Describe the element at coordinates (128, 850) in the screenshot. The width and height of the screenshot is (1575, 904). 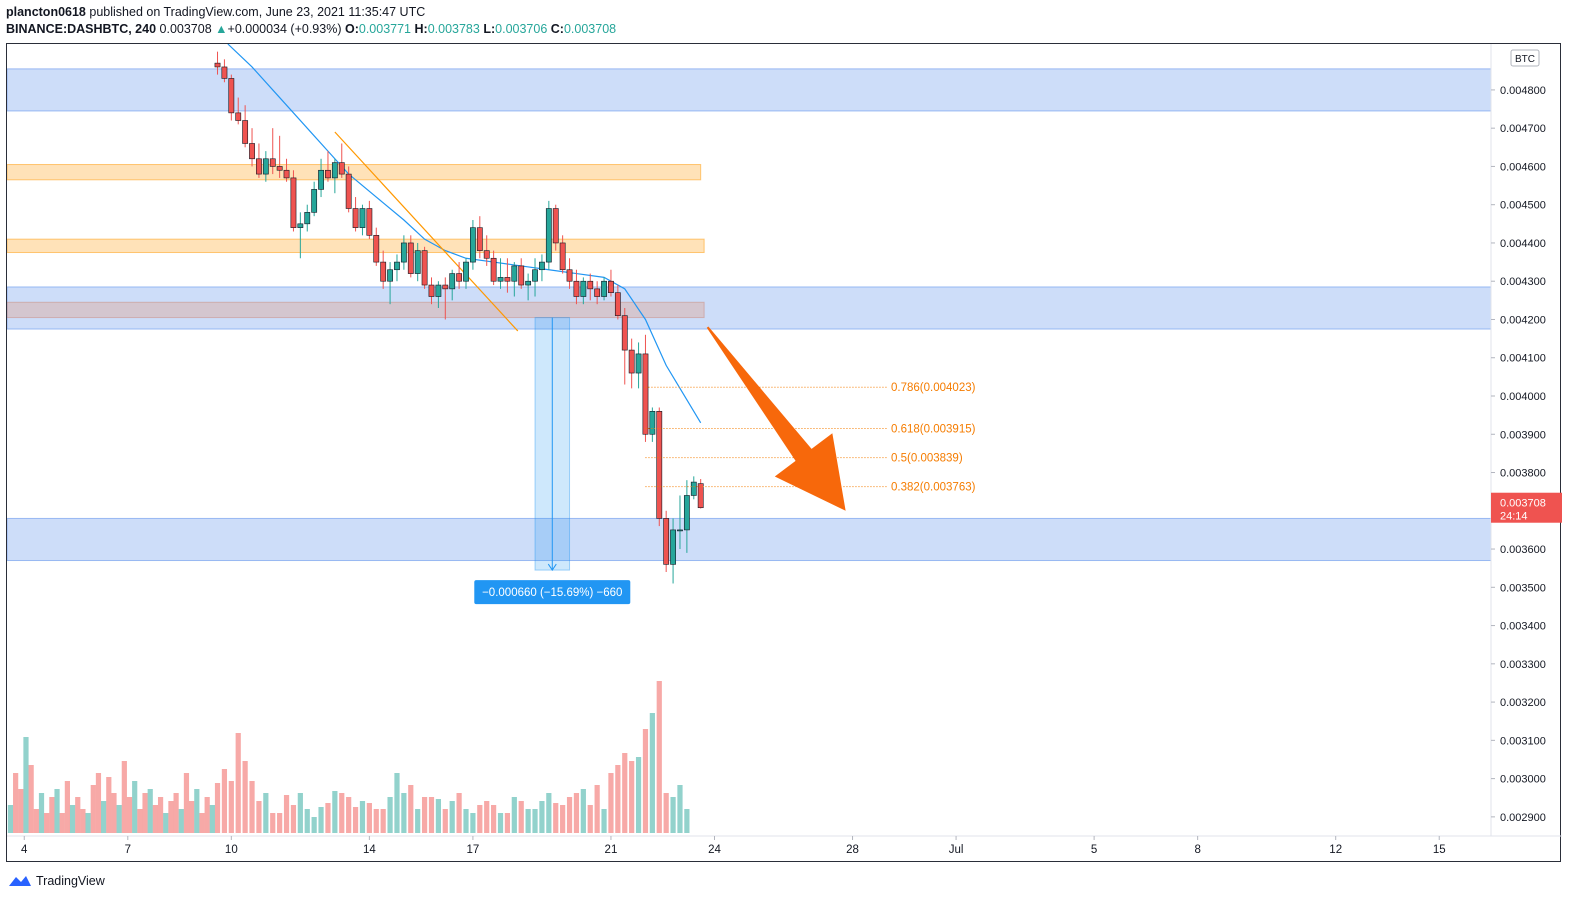
I see `time-tick-label: 7` at that location.